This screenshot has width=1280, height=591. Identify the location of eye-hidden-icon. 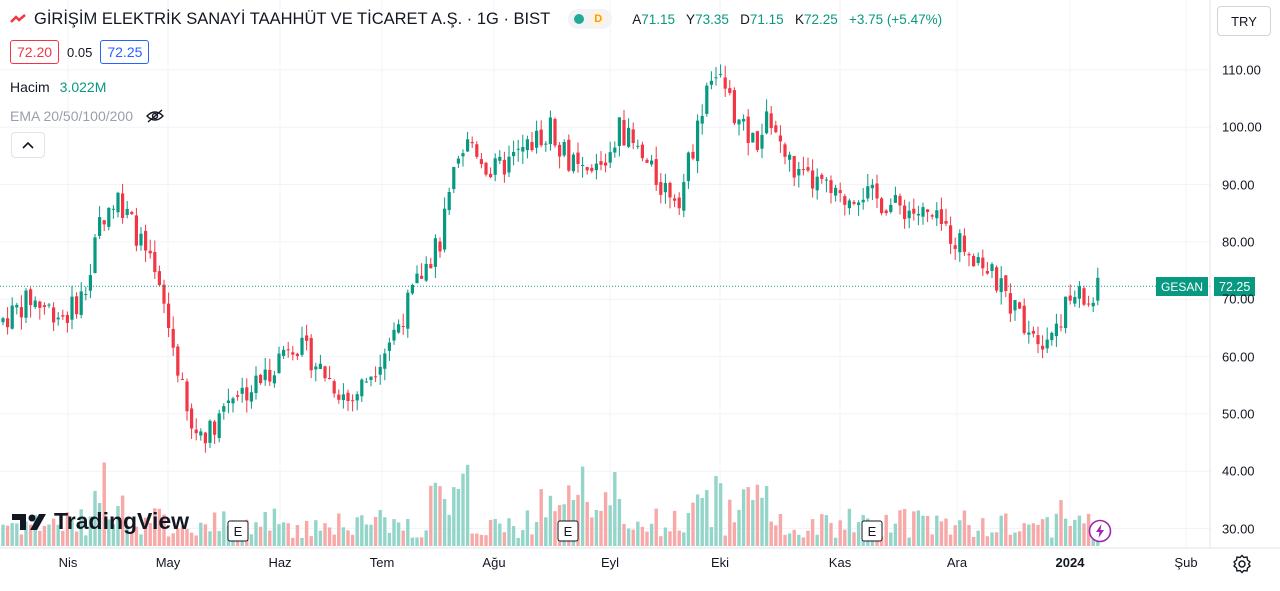
(155, 116).